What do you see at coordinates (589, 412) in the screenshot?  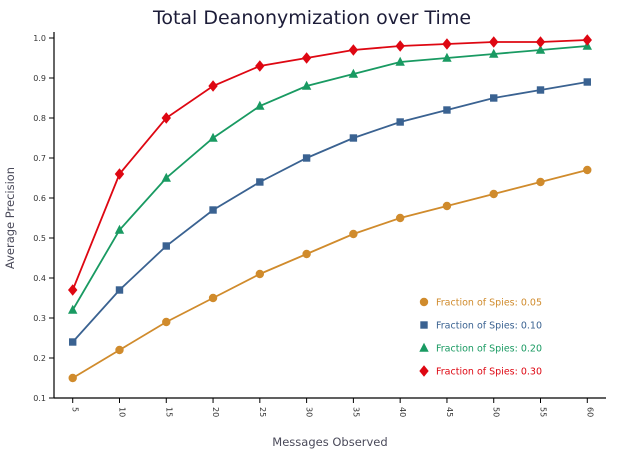 I see `x-tick-label: 60` at bounding box center [589, 412].